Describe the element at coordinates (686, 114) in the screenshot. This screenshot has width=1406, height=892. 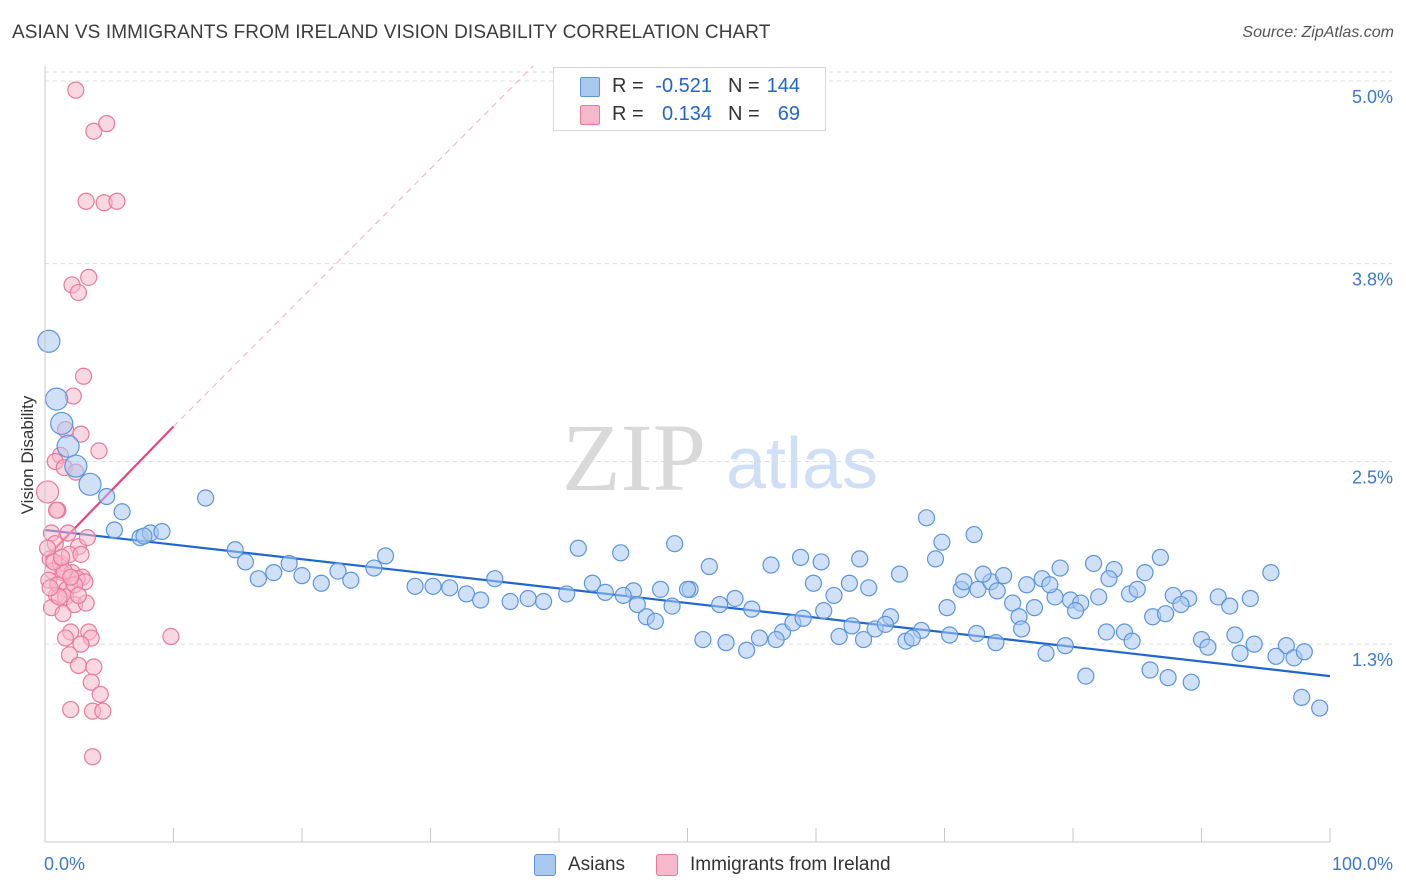
I see `r-value: 0.134` at that location.